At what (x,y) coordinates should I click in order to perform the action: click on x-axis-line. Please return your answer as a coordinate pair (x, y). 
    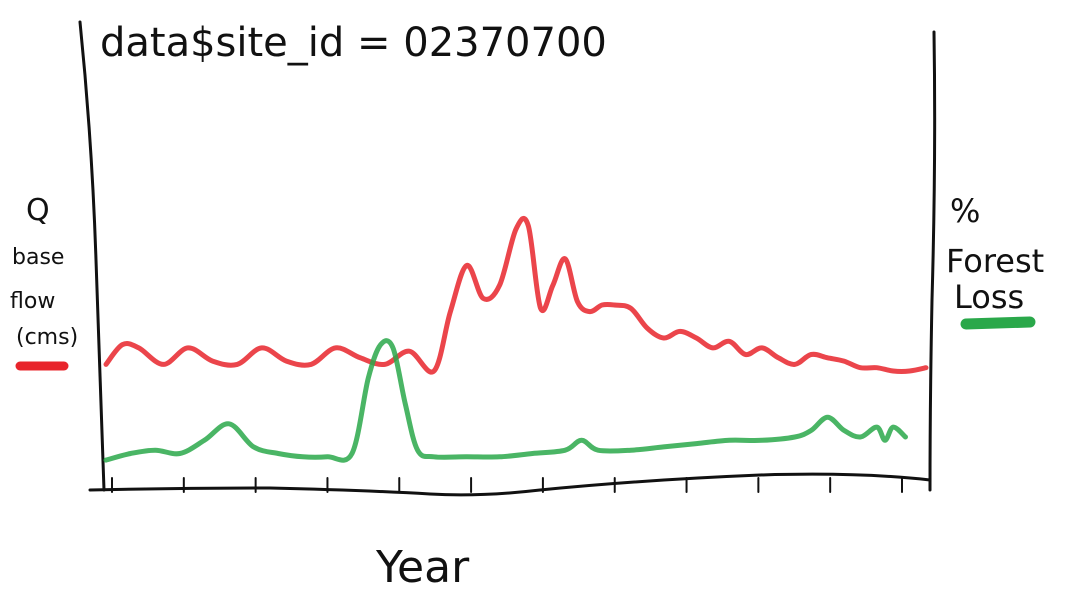
    Looking at the image, I should click on (510, 484).